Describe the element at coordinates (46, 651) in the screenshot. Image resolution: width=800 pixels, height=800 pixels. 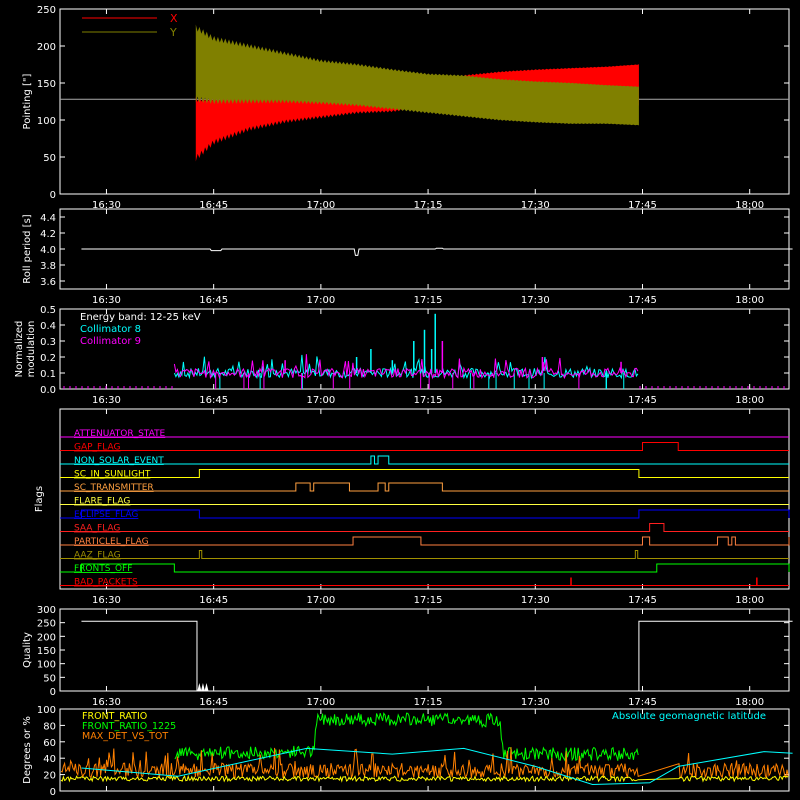
I see `quality-y-tick-label: 150` at that location.